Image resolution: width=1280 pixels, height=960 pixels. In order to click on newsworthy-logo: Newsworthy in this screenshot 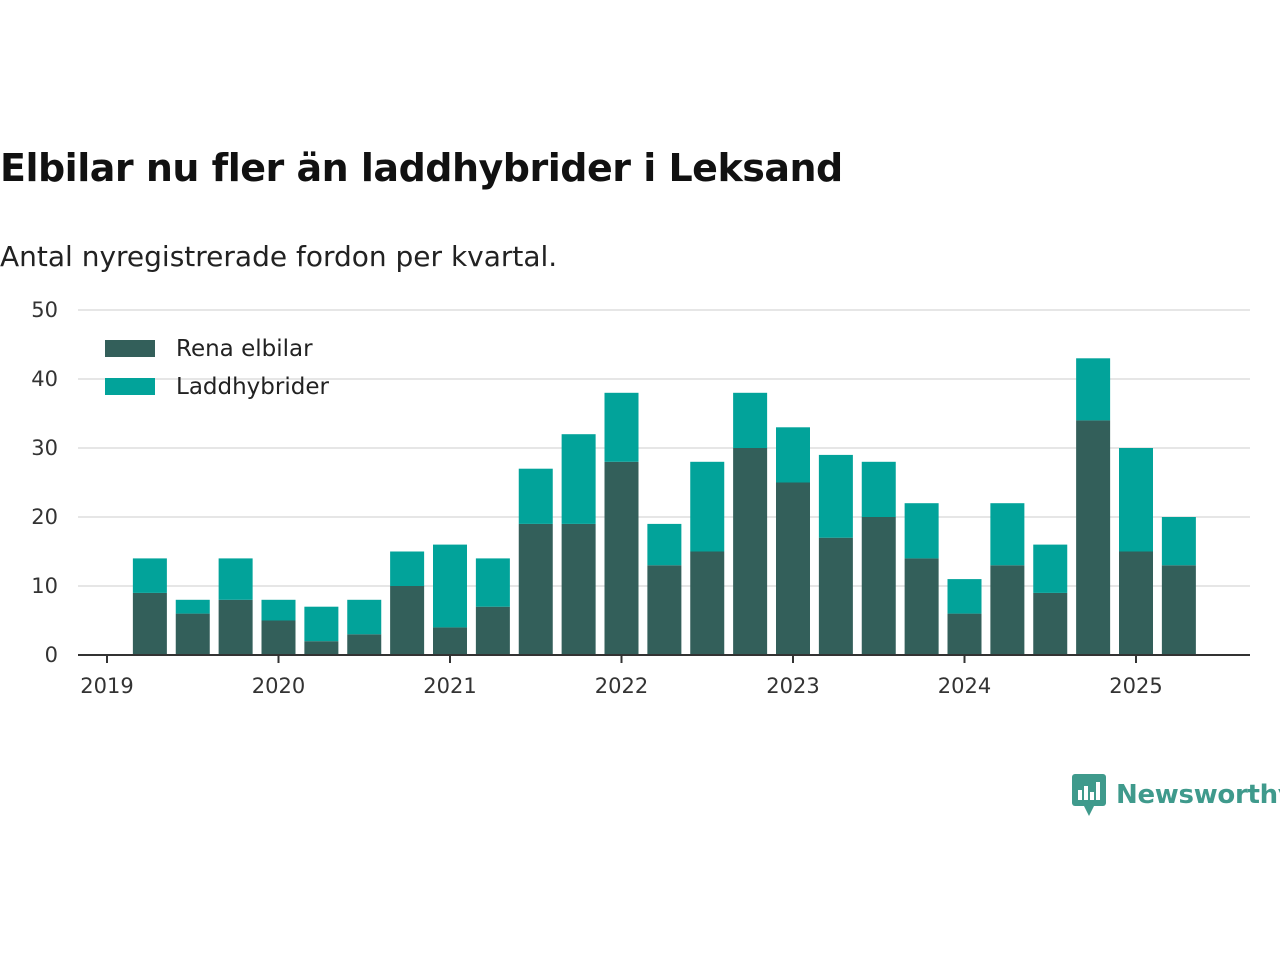, I will do `click(1176, 795)`.